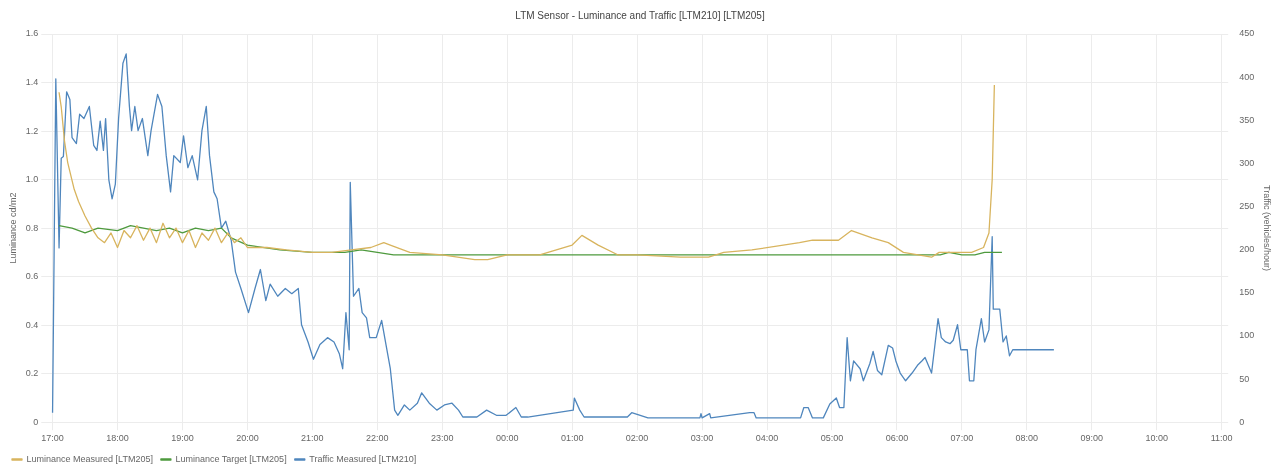 The height and width of the screenshot is (474, 1280). What do you see at coordinates (32, 130) in the screenshot?
I see `y-tick-label: 1.2` at bounding box center [32, 130].